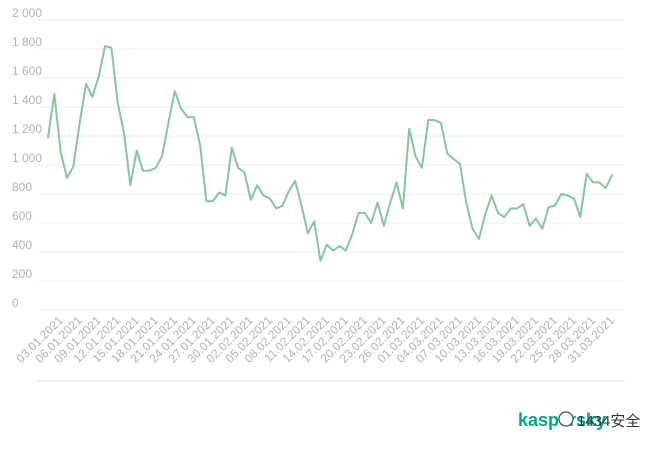  I want to click on wechat-icon, so click(566, 419).